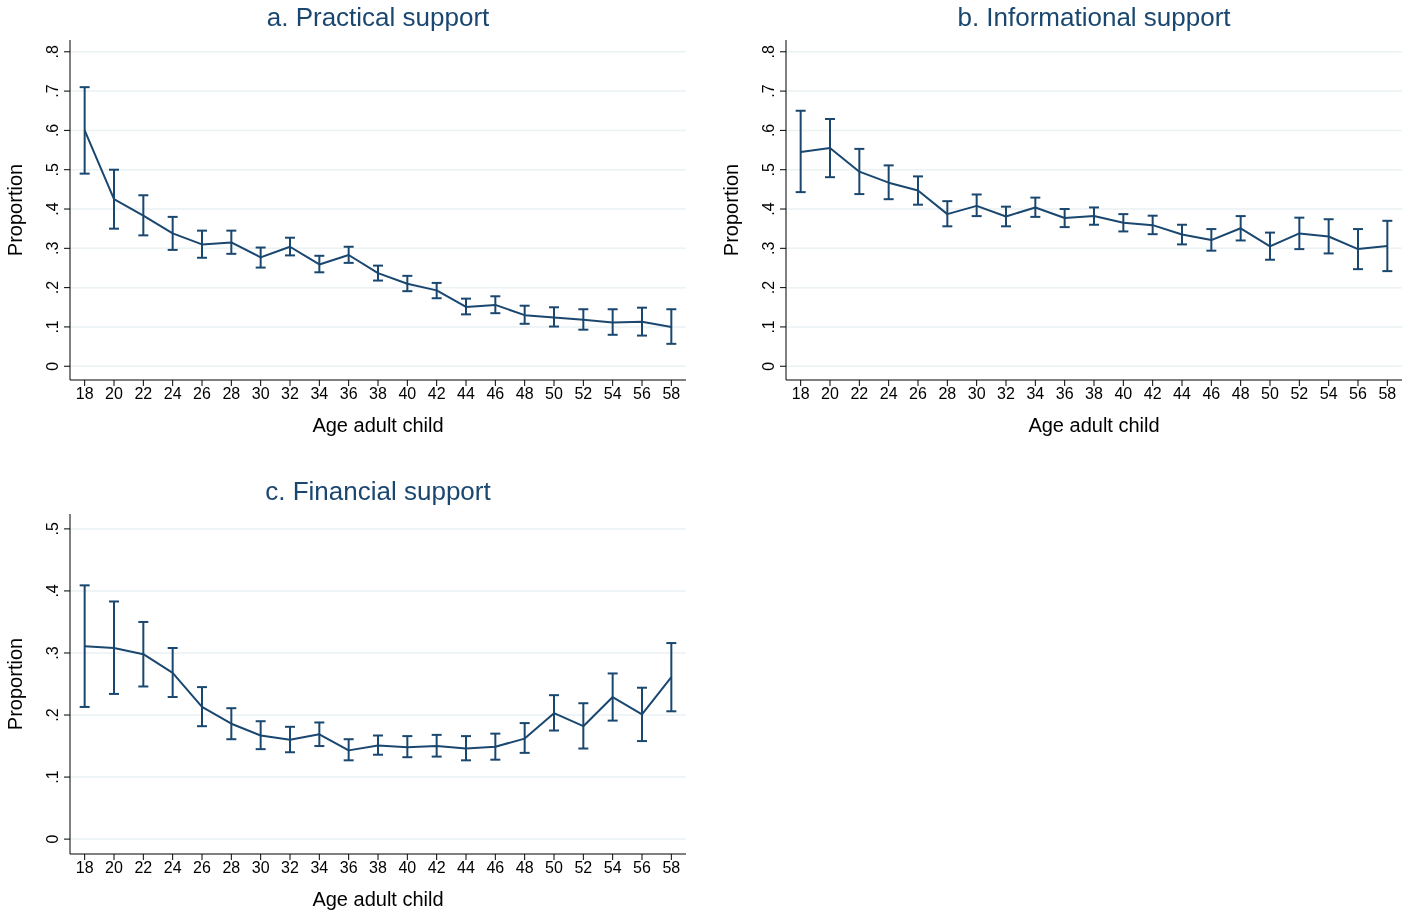 The image size is (1411, 923). What do you see at coordinates (378, 491) in the screenshot?
I see `chart-title: c. Financial support` at bounding box center [378, 491].